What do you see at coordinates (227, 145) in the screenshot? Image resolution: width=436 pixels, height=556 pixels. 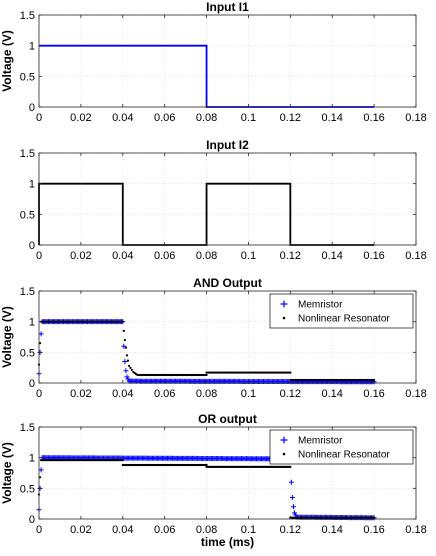 I see `chart-title: Input I2` at bounding box center [227, 145].